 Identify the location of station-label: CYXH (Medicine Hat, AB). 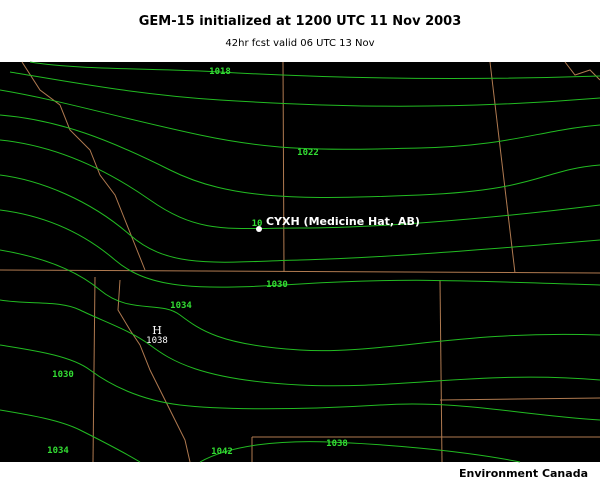
(343, 221).